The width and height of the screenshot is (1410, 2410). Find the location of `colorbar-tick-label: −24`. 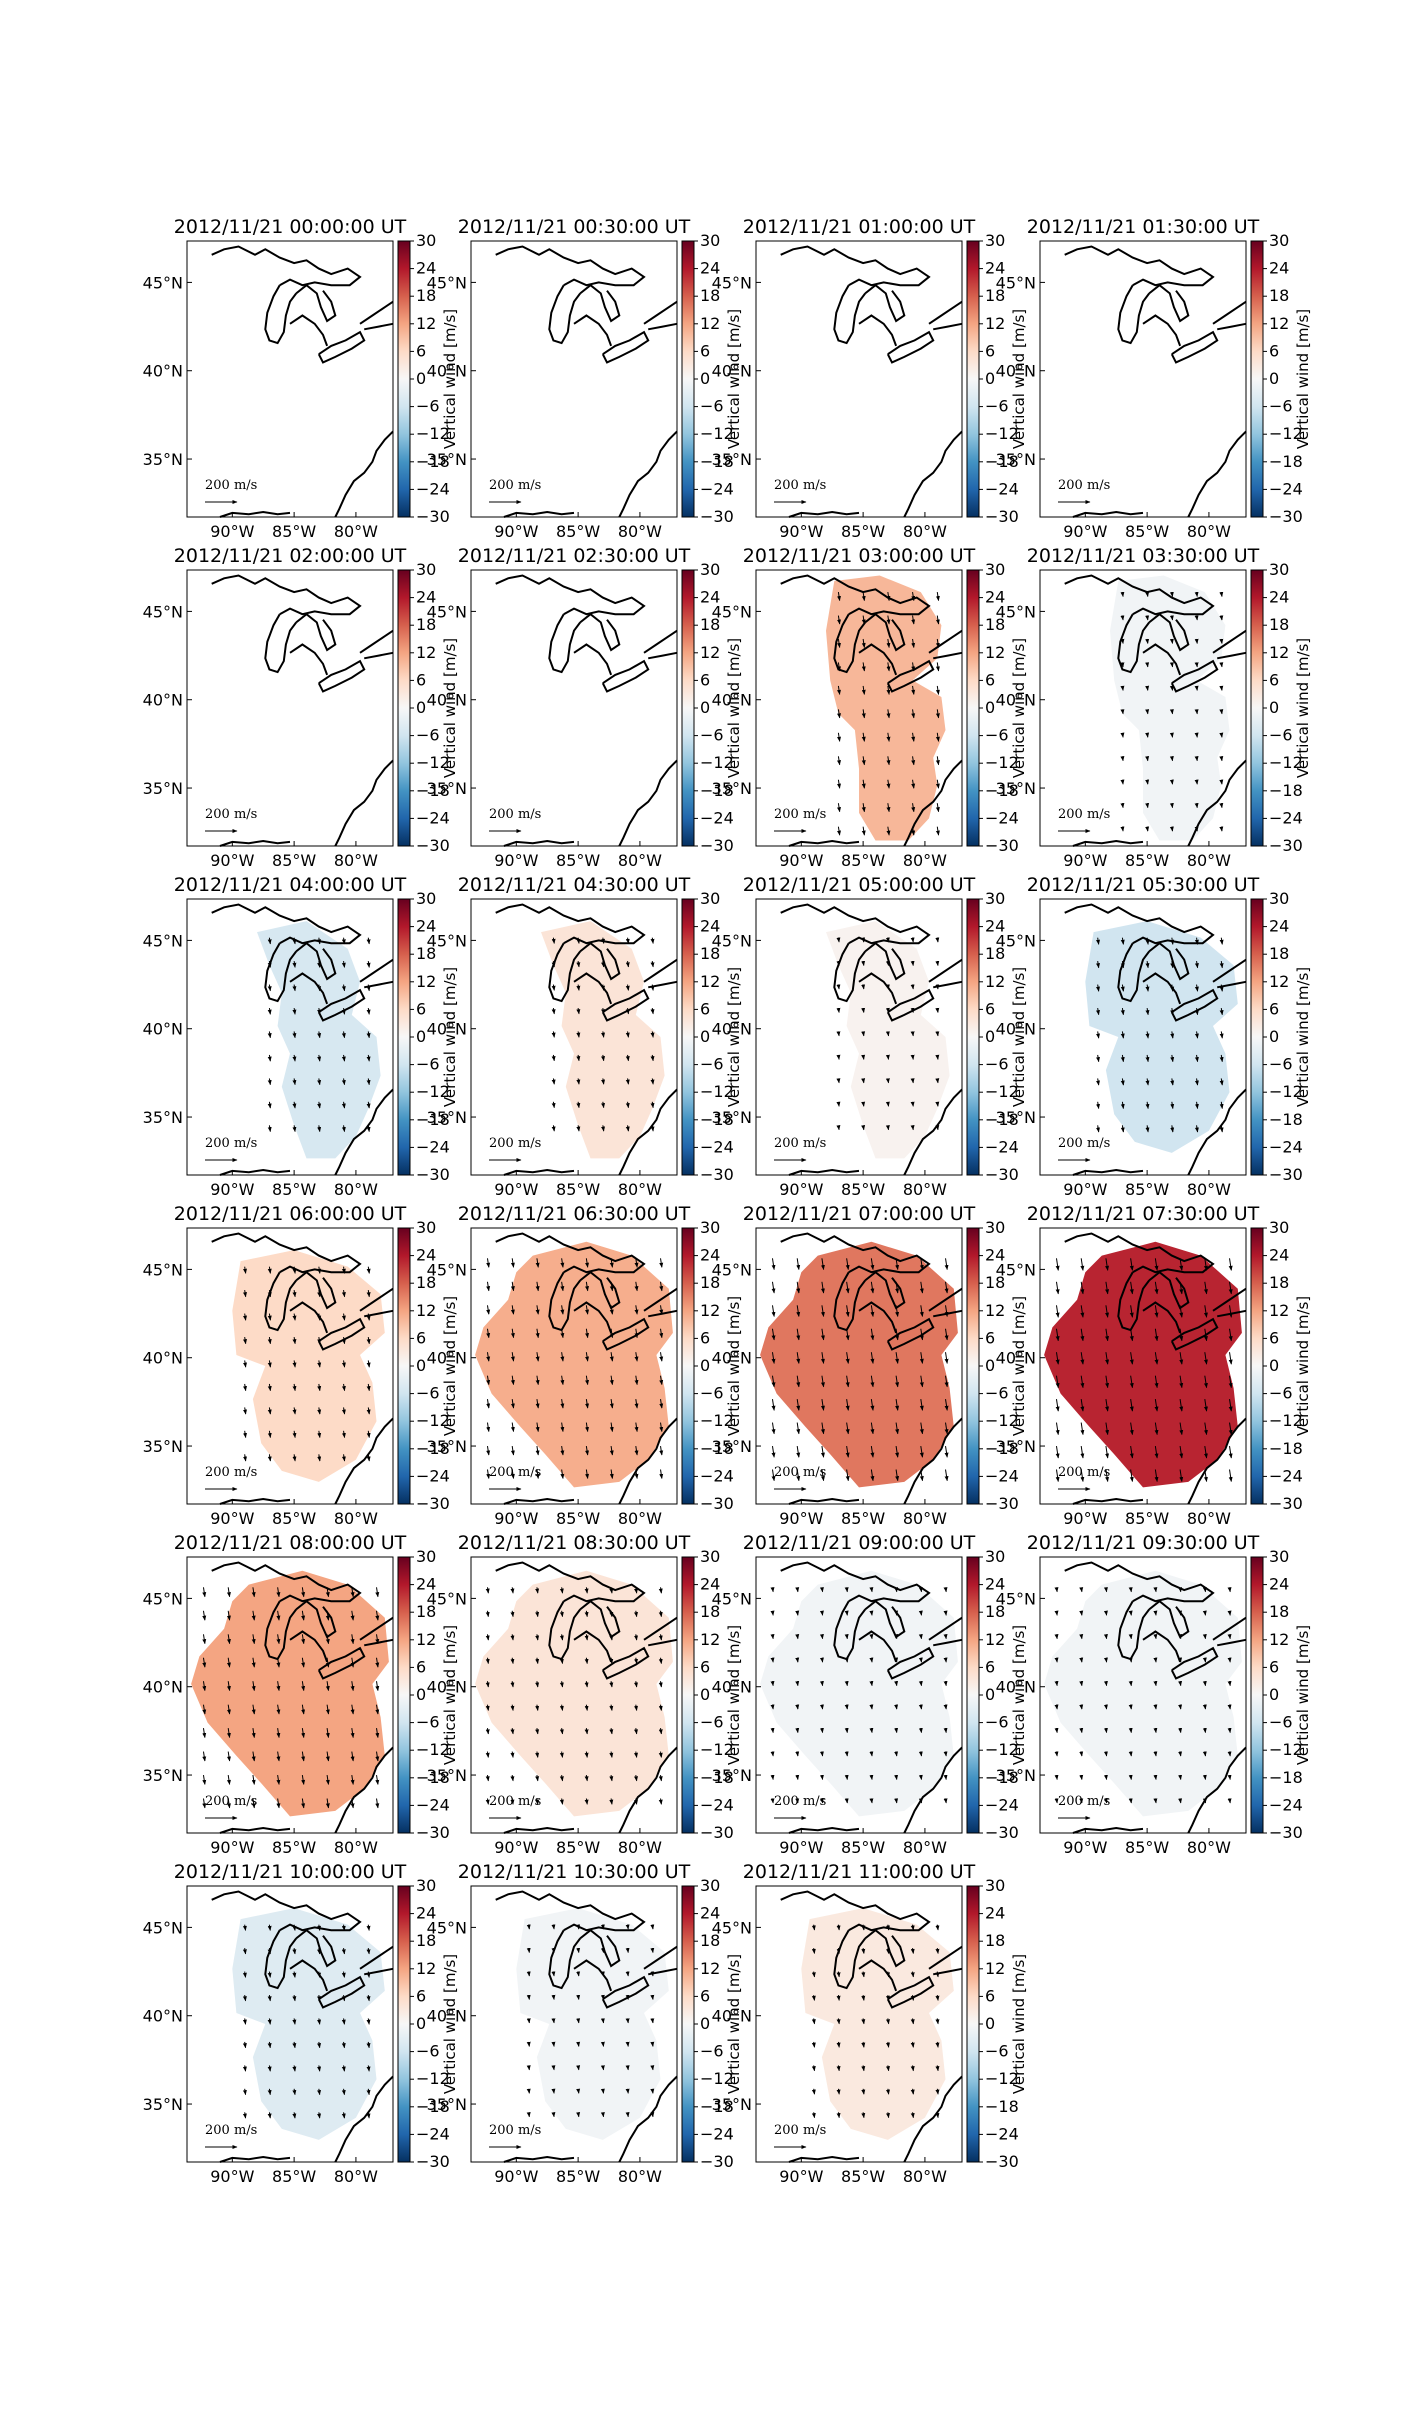

colorbar-tick-label: −24 is located at coordinates (433, 2133).